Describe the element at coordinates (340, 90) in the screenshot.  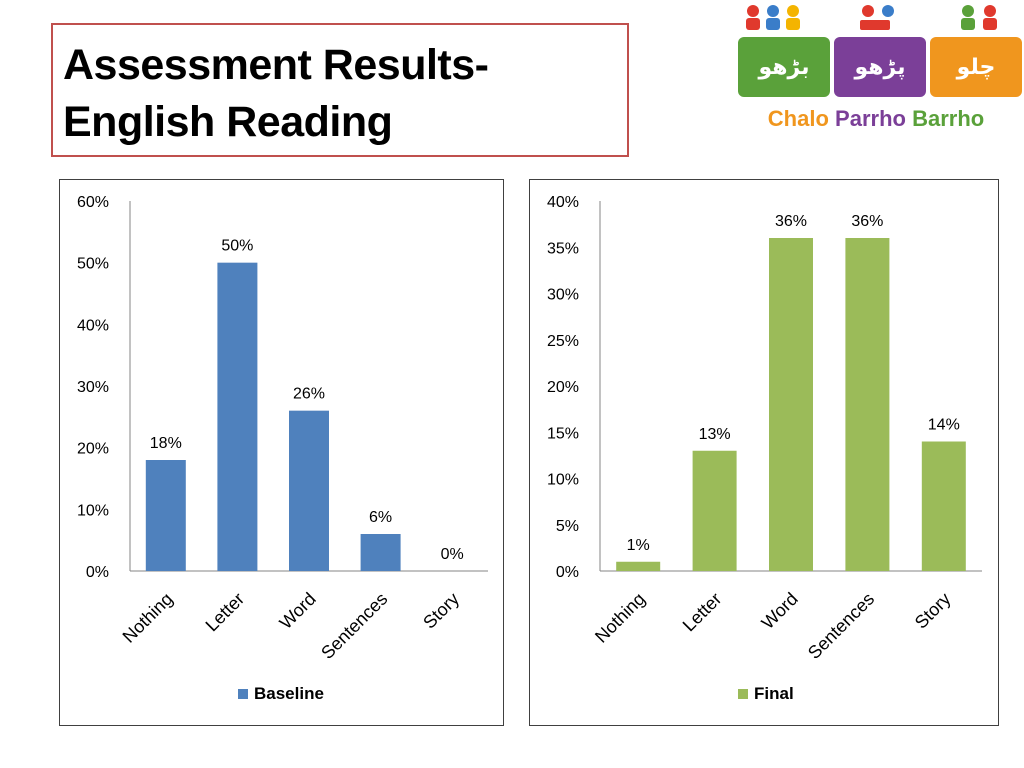
I see `slide-title-box: Assessment Results- English Reading` at that location.